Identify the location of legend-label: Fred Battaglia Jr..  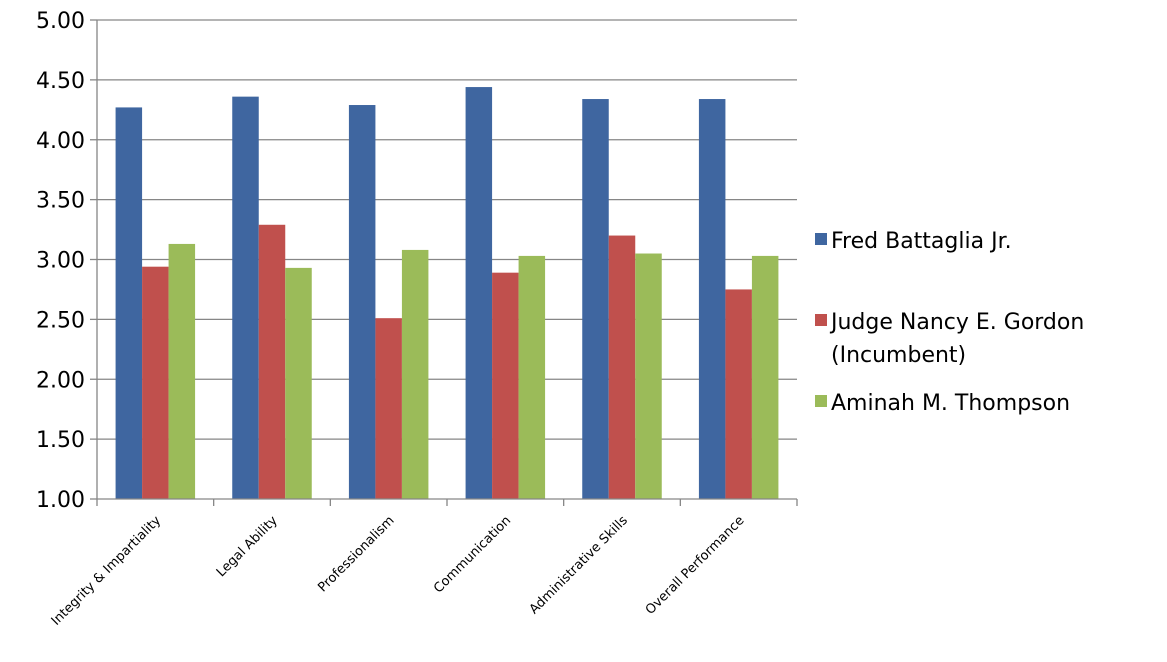
(921, 241).